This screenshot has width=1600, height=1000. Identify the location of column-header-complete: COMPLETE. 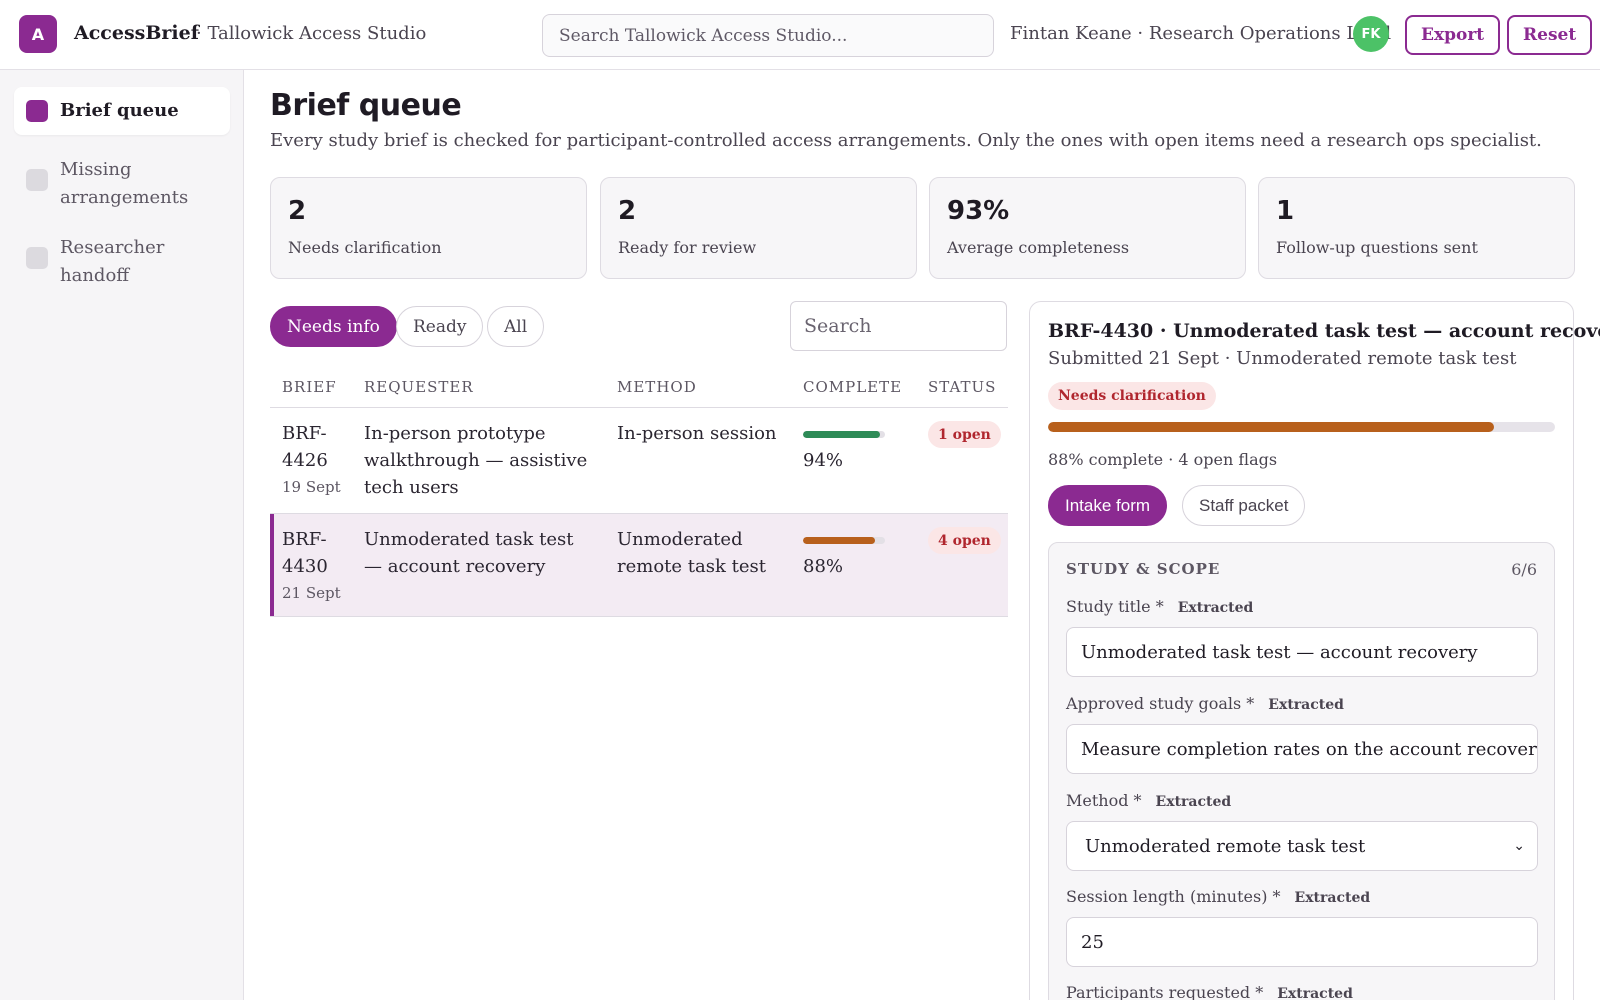
(853, 387).